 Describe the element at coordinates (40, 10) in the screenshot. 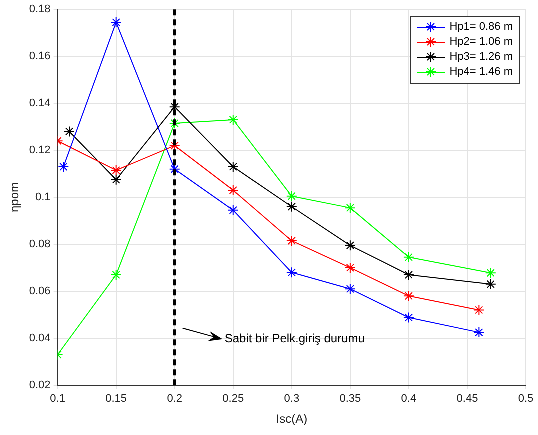

I see `y-tick-label: 0.18` at that location.